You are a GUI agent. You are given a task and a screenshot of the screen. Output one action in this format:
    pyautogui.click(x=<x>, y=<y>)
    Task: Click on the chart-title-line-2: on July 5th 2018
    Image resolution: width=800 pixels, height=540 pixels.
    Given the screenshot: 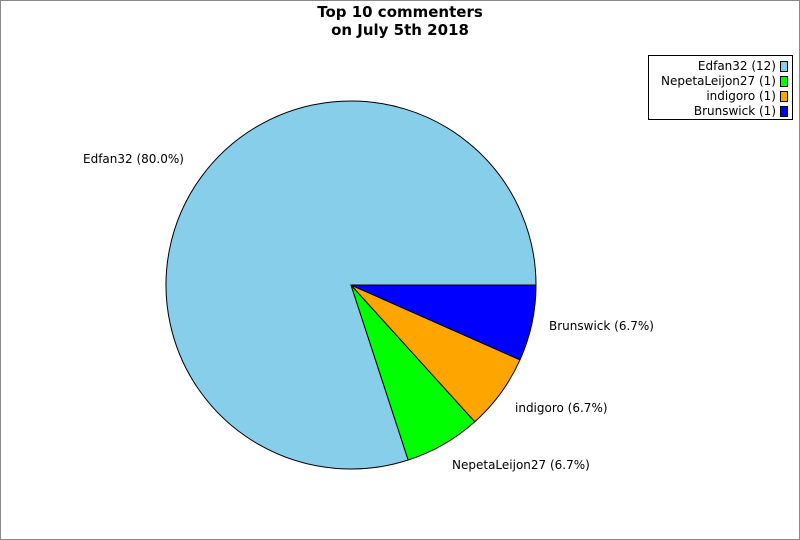 What is the action you would take?
    pyautogui.click(x=400, y=30)
    